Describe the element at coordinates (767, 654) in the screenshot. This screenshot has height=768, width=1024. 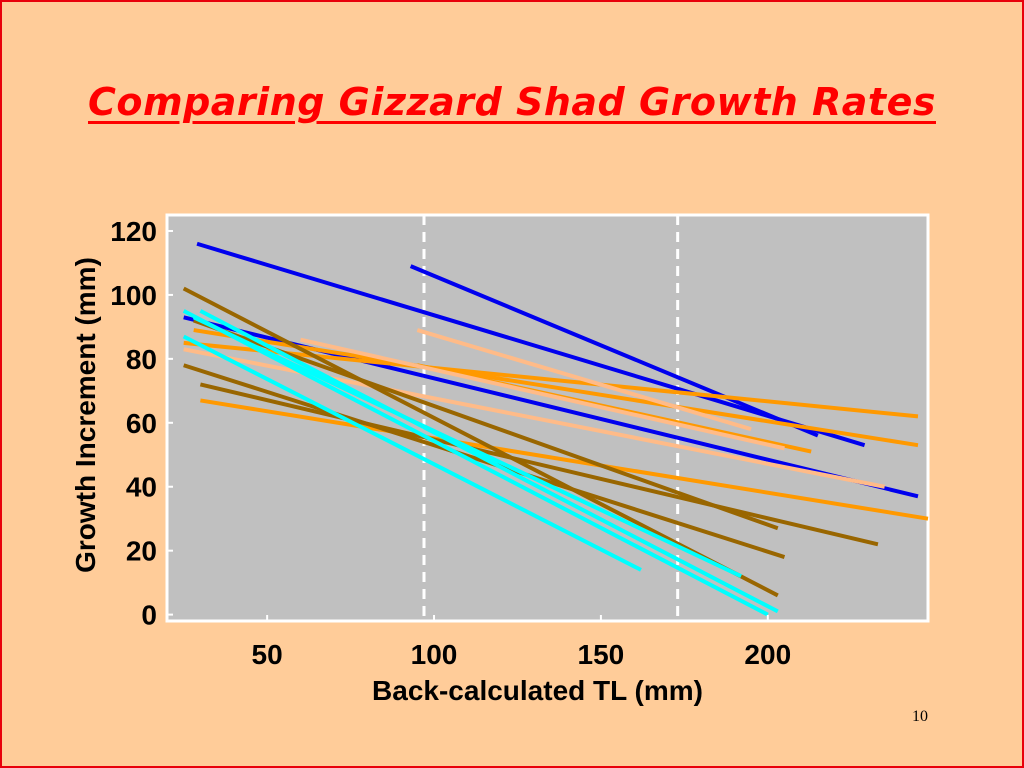
I see `x-tick-label: 200` at that location.